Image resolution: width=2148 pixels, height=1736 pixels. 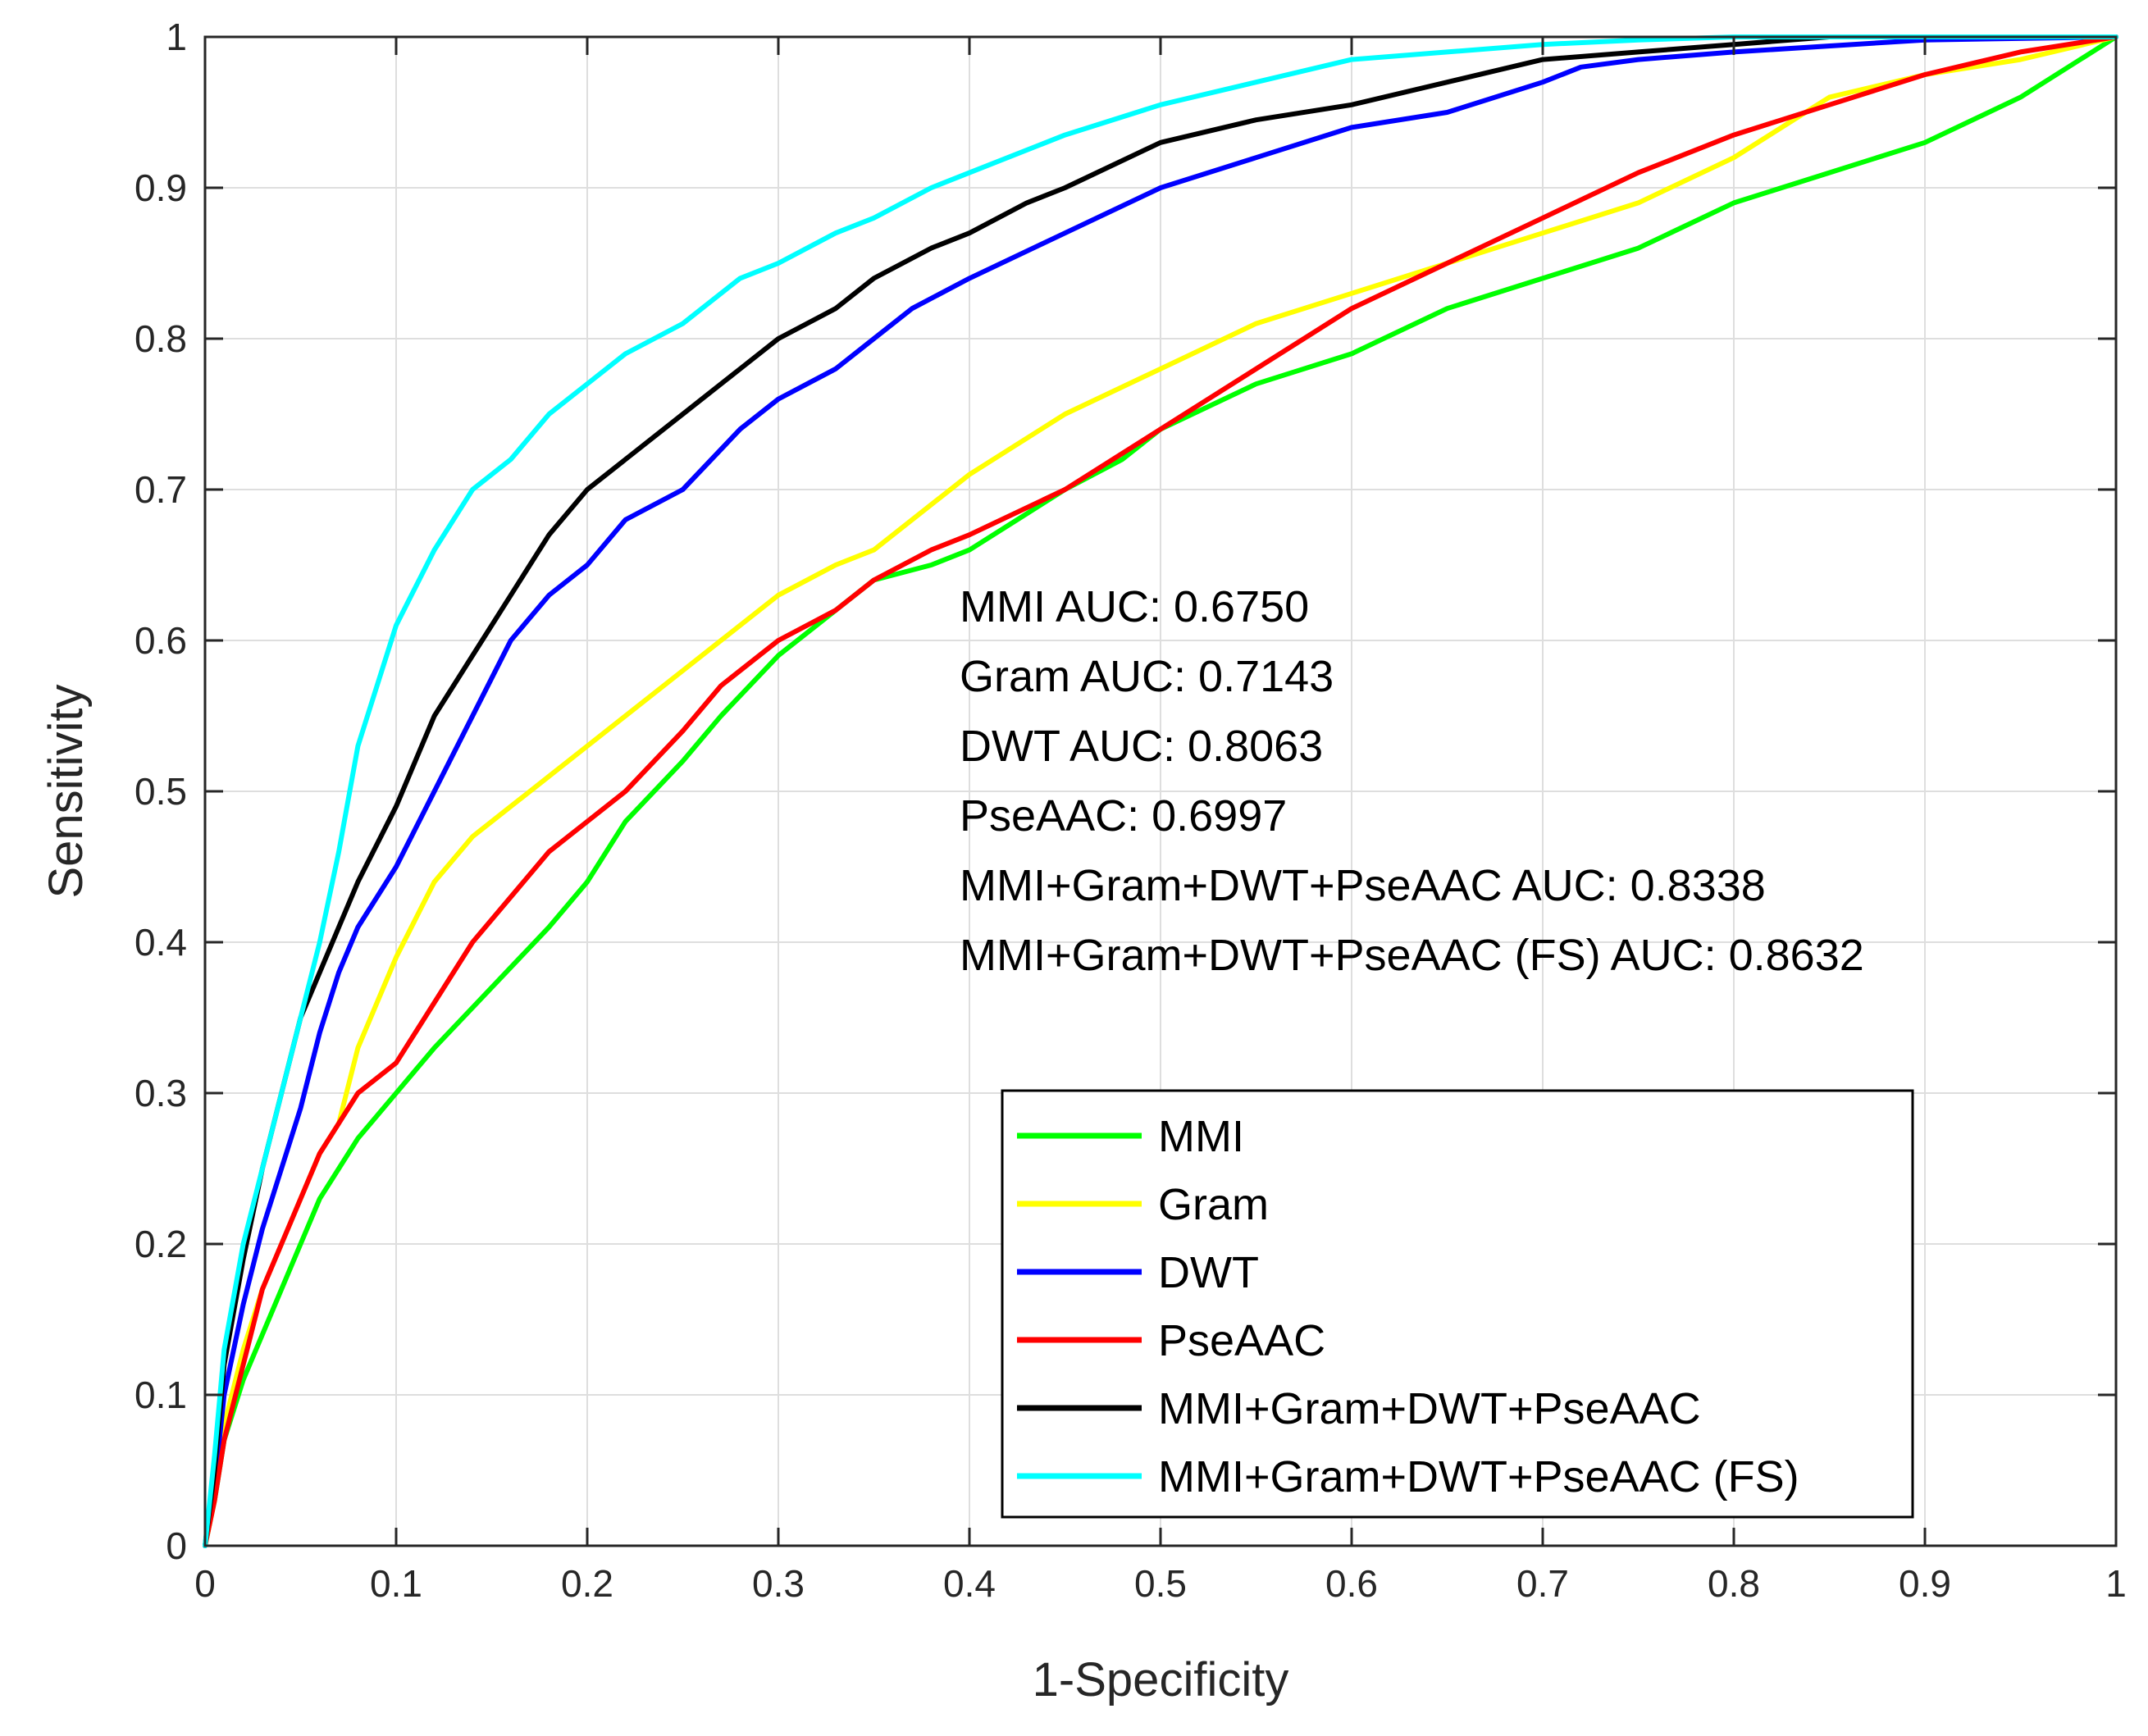 I want to click on x-tick-label: 1, so click(x=2116, y=1583).